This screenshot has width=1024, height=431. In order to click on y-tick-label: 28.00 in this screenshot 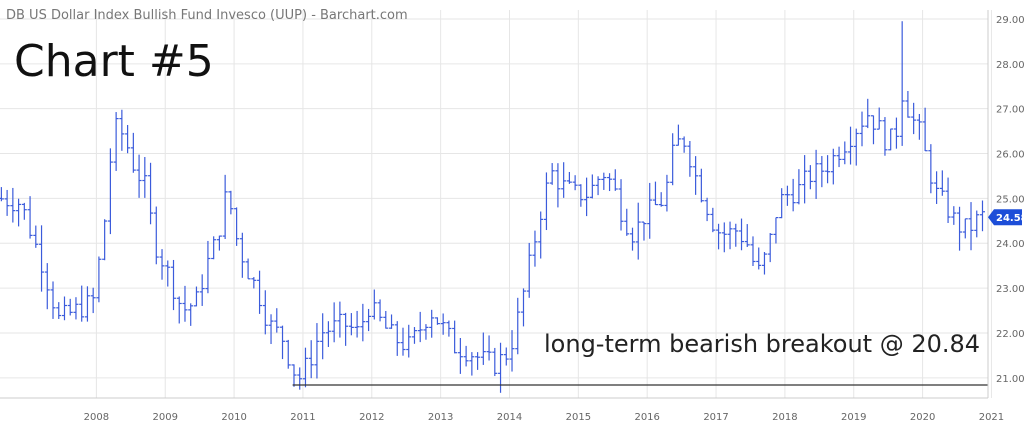, I will do `click(1010, 65)`.